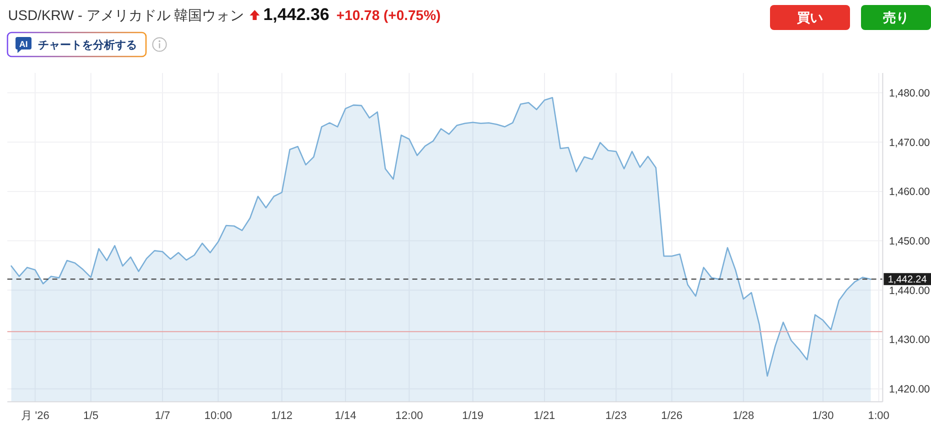 This screenshot has width=931, height=429. What do you see at coordinates (218, 416) in the screenshot?
I see `x-tick-label: 10:00` at bounding box center [218, 416].